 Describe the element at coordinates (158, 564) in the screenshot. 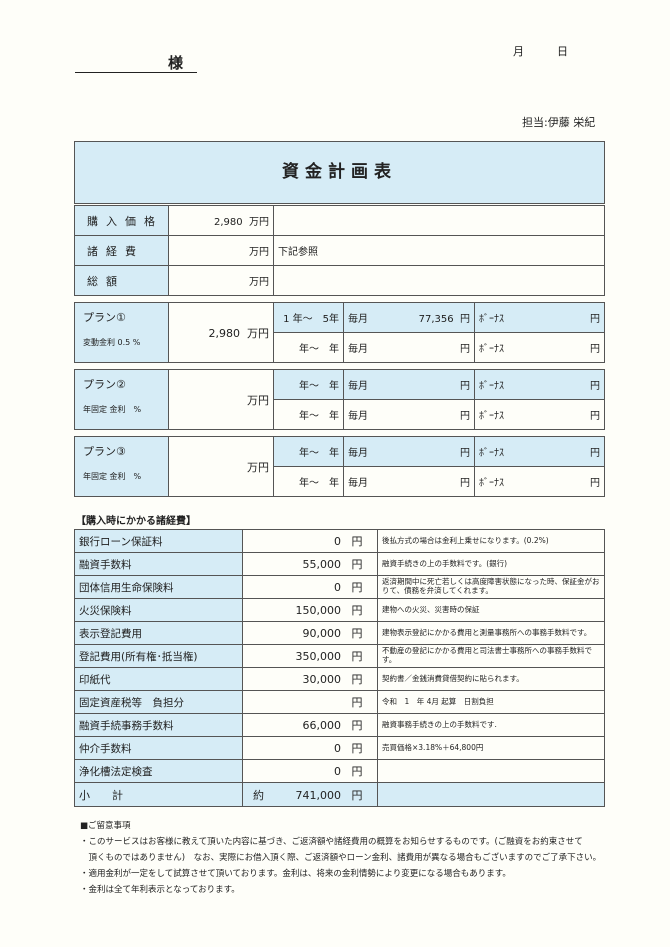

I see `cost-label: 融資手数料` at that location.